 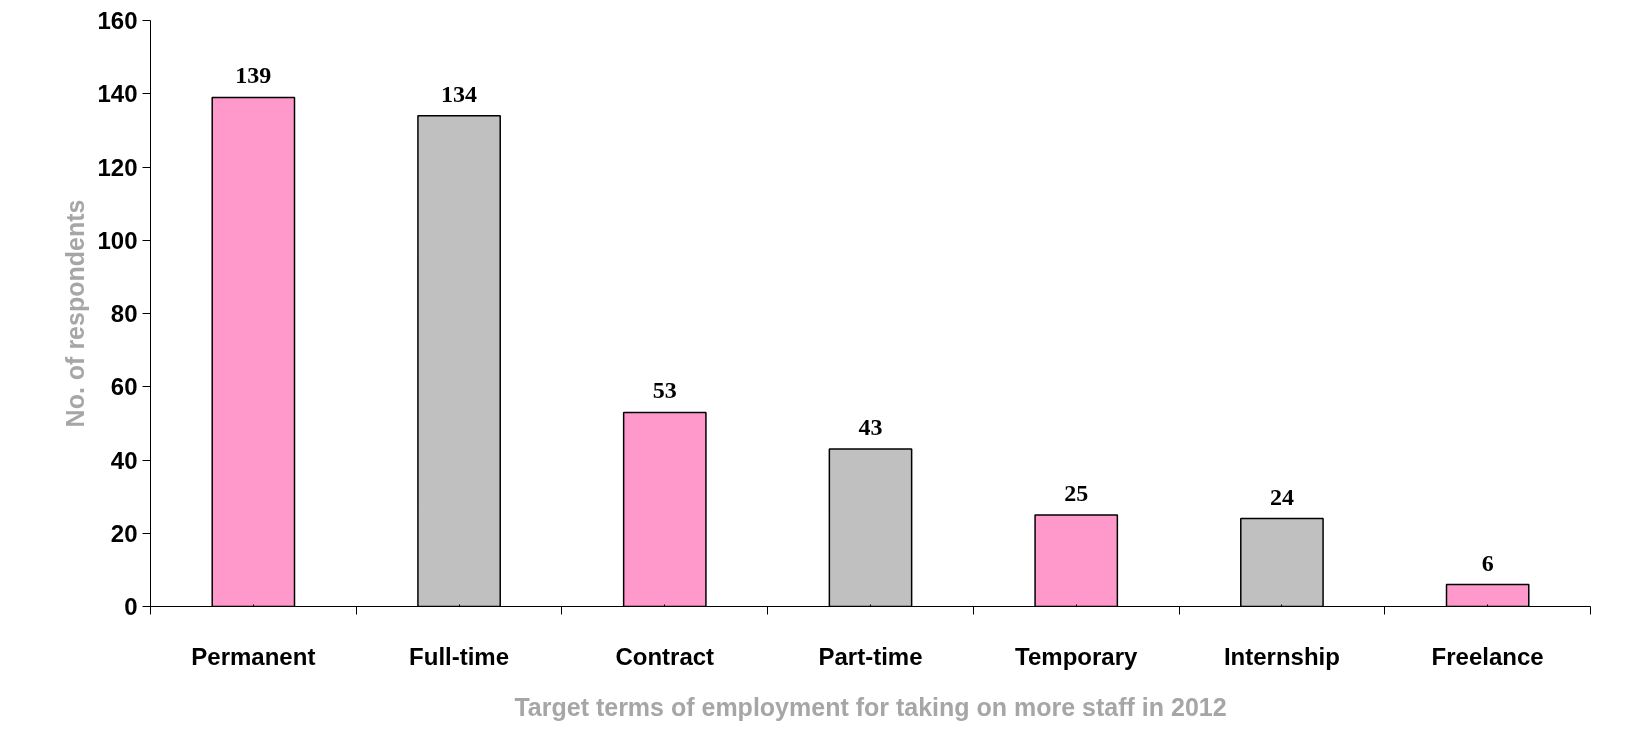 What do you see at coordinates (253, 75) in the screenshot?
I see `data-label: 139` at bounding box center [253, 75].